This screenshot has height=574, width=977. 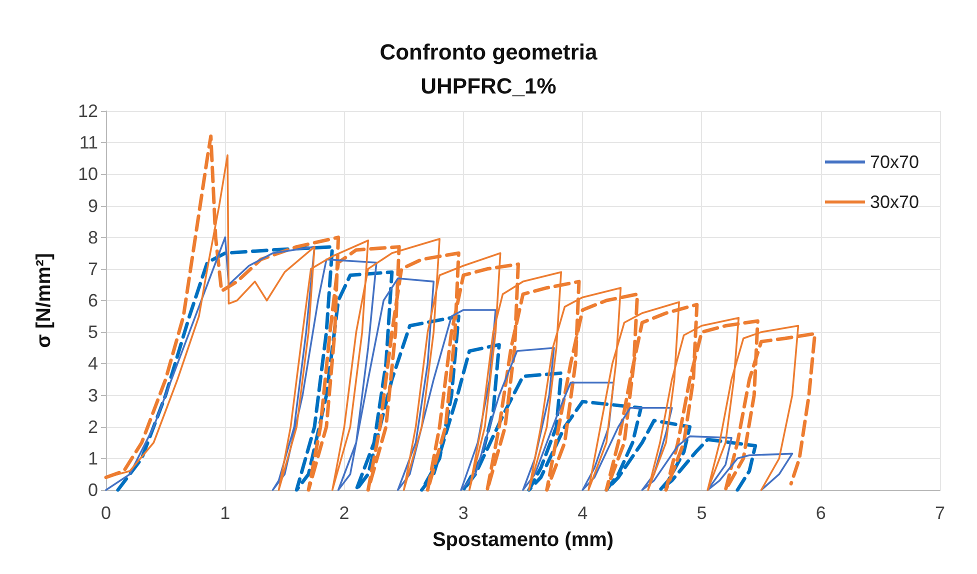 What do you see at coordinates (44, 300) in the screenshot?
I see `y-axis-title: σ [N/mm²]` at bounding box center [44, 300].